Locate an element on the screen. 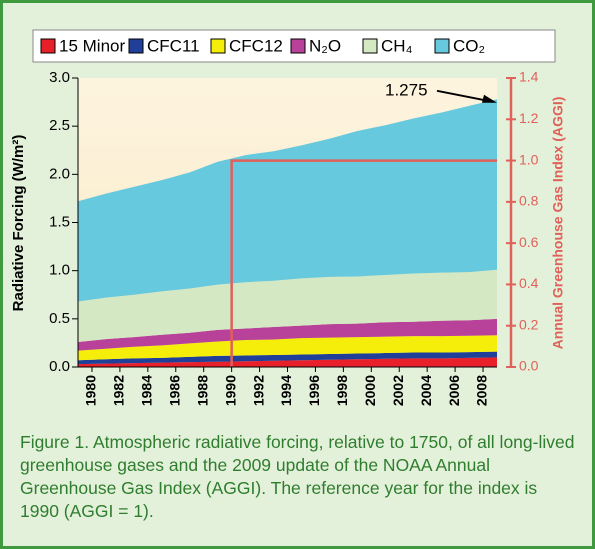 This screenshot has width=595, height=549. y-tick-label: 3.0 is located at coordinates (59, 77).